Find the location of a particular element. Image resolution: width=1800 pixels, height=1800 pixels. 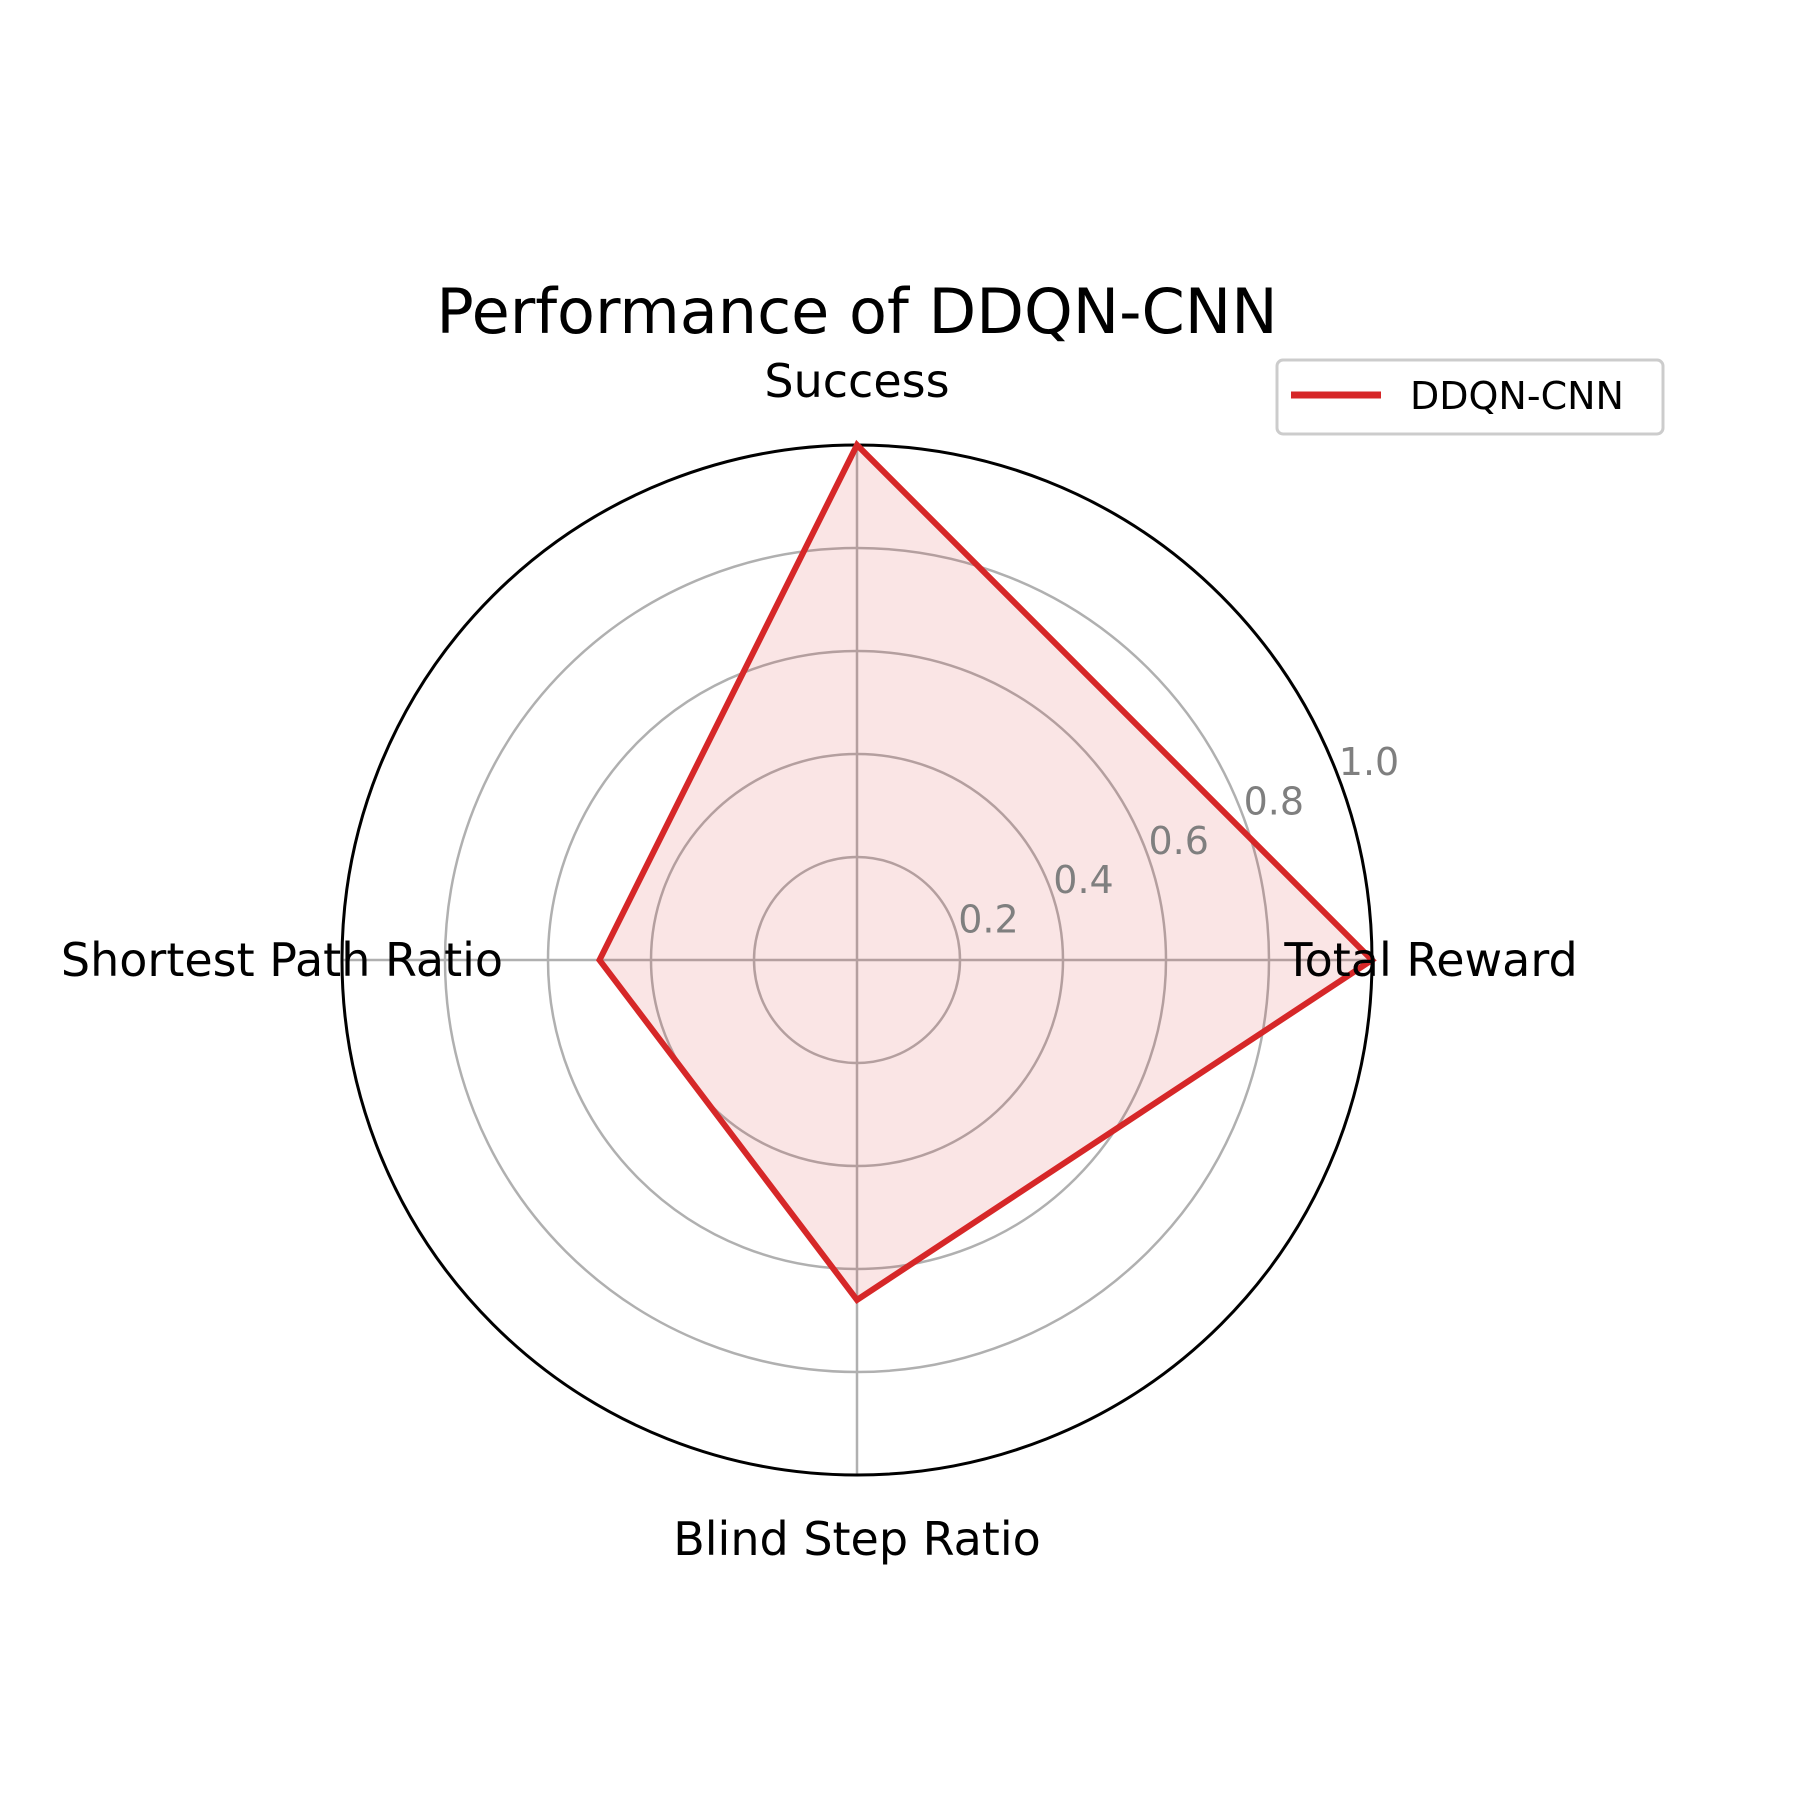

radial-tick-label: 0.2 is located at coordinates (988, 920).